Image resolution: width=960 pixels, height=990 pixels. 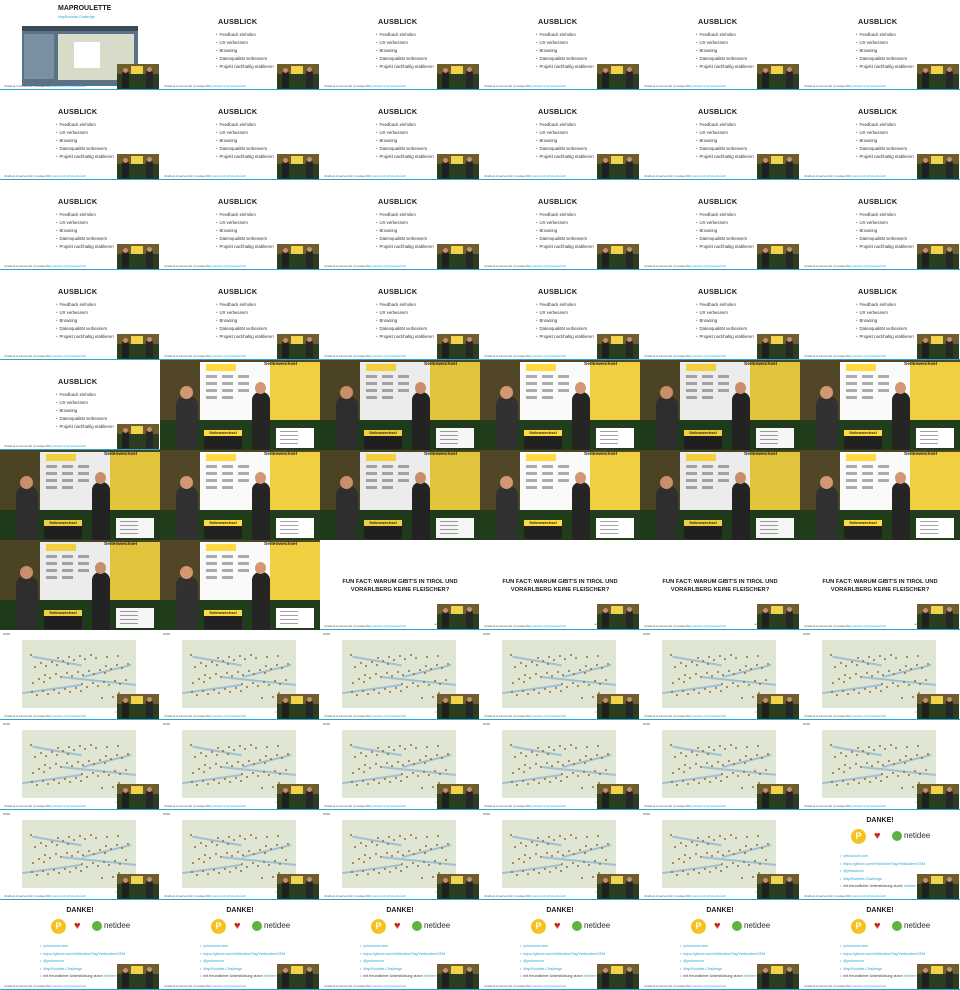 What do you see at coordinates (82, 970) in the screenshot?
I see `link-item: • MapRoulette-Challenge` at bounding box center [82, 970].